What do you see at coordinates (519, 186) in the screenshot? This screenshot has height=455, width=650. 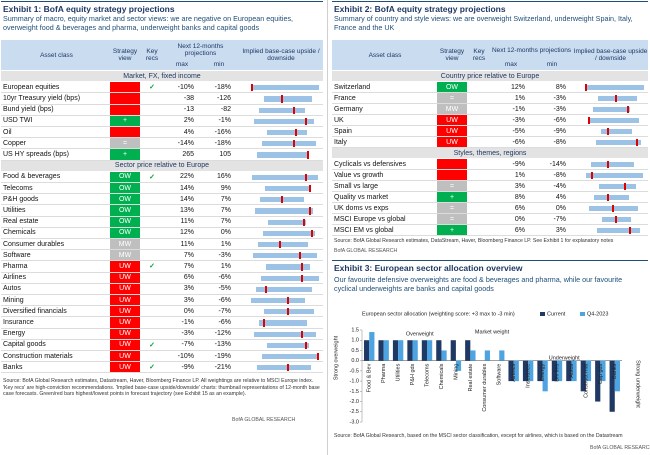 I see `max-value: 3%` at bounding box center [519, 186].